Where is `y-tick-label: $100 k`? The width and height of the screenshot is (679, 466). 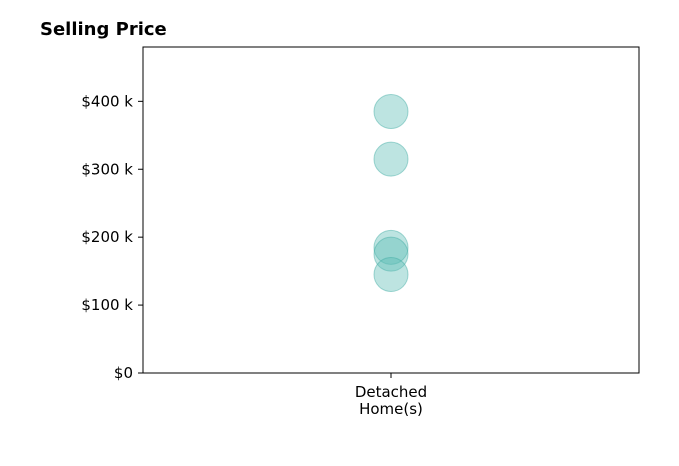 y-tick-label: $100 k is located at coordinates (107, 305).